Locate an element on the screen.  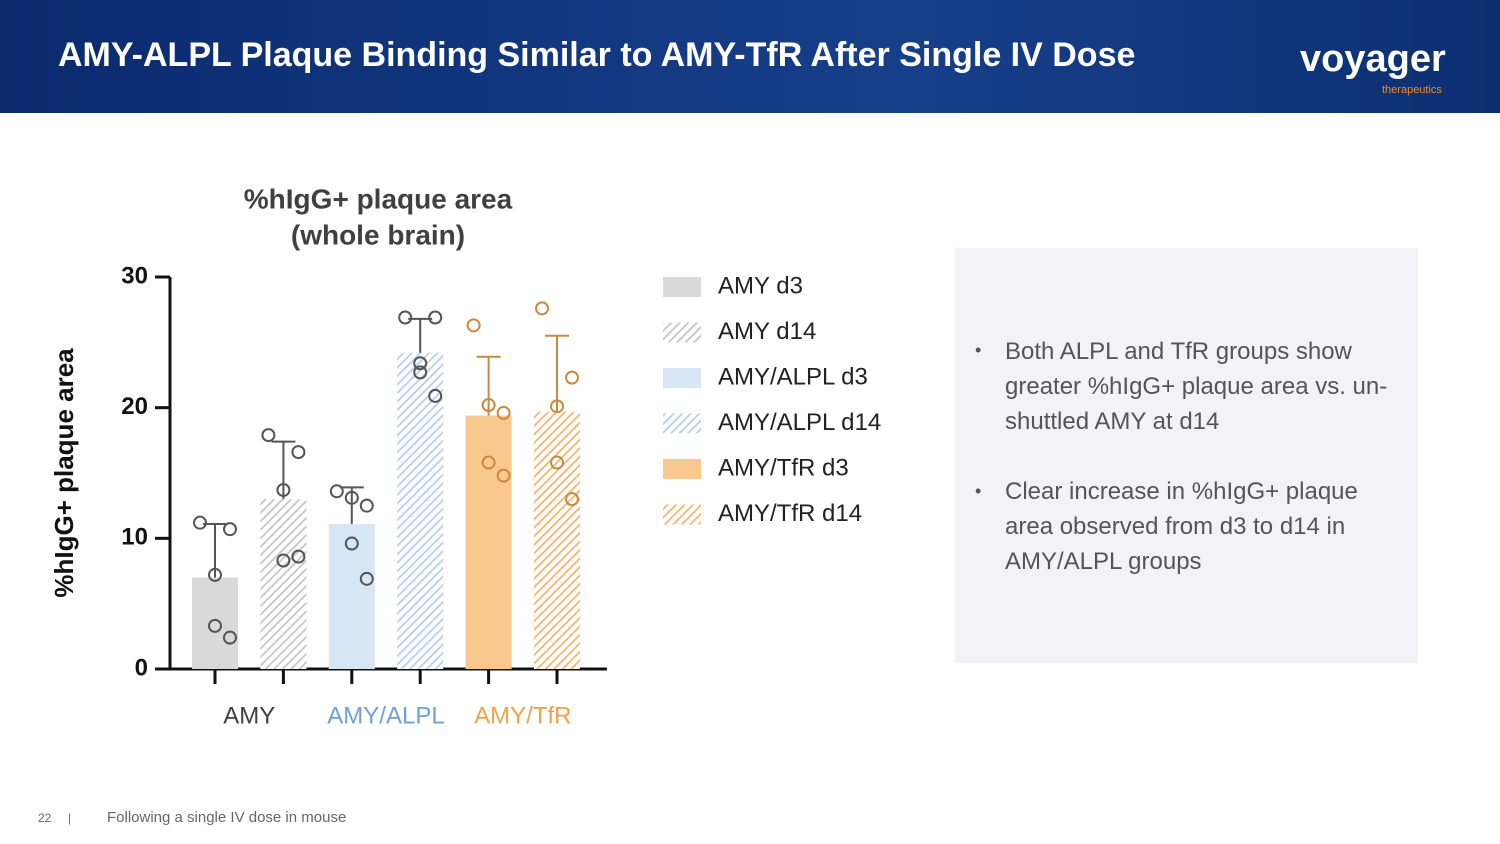
legend-label: AMY/TfR d3 is located at coordinates (783, 467).